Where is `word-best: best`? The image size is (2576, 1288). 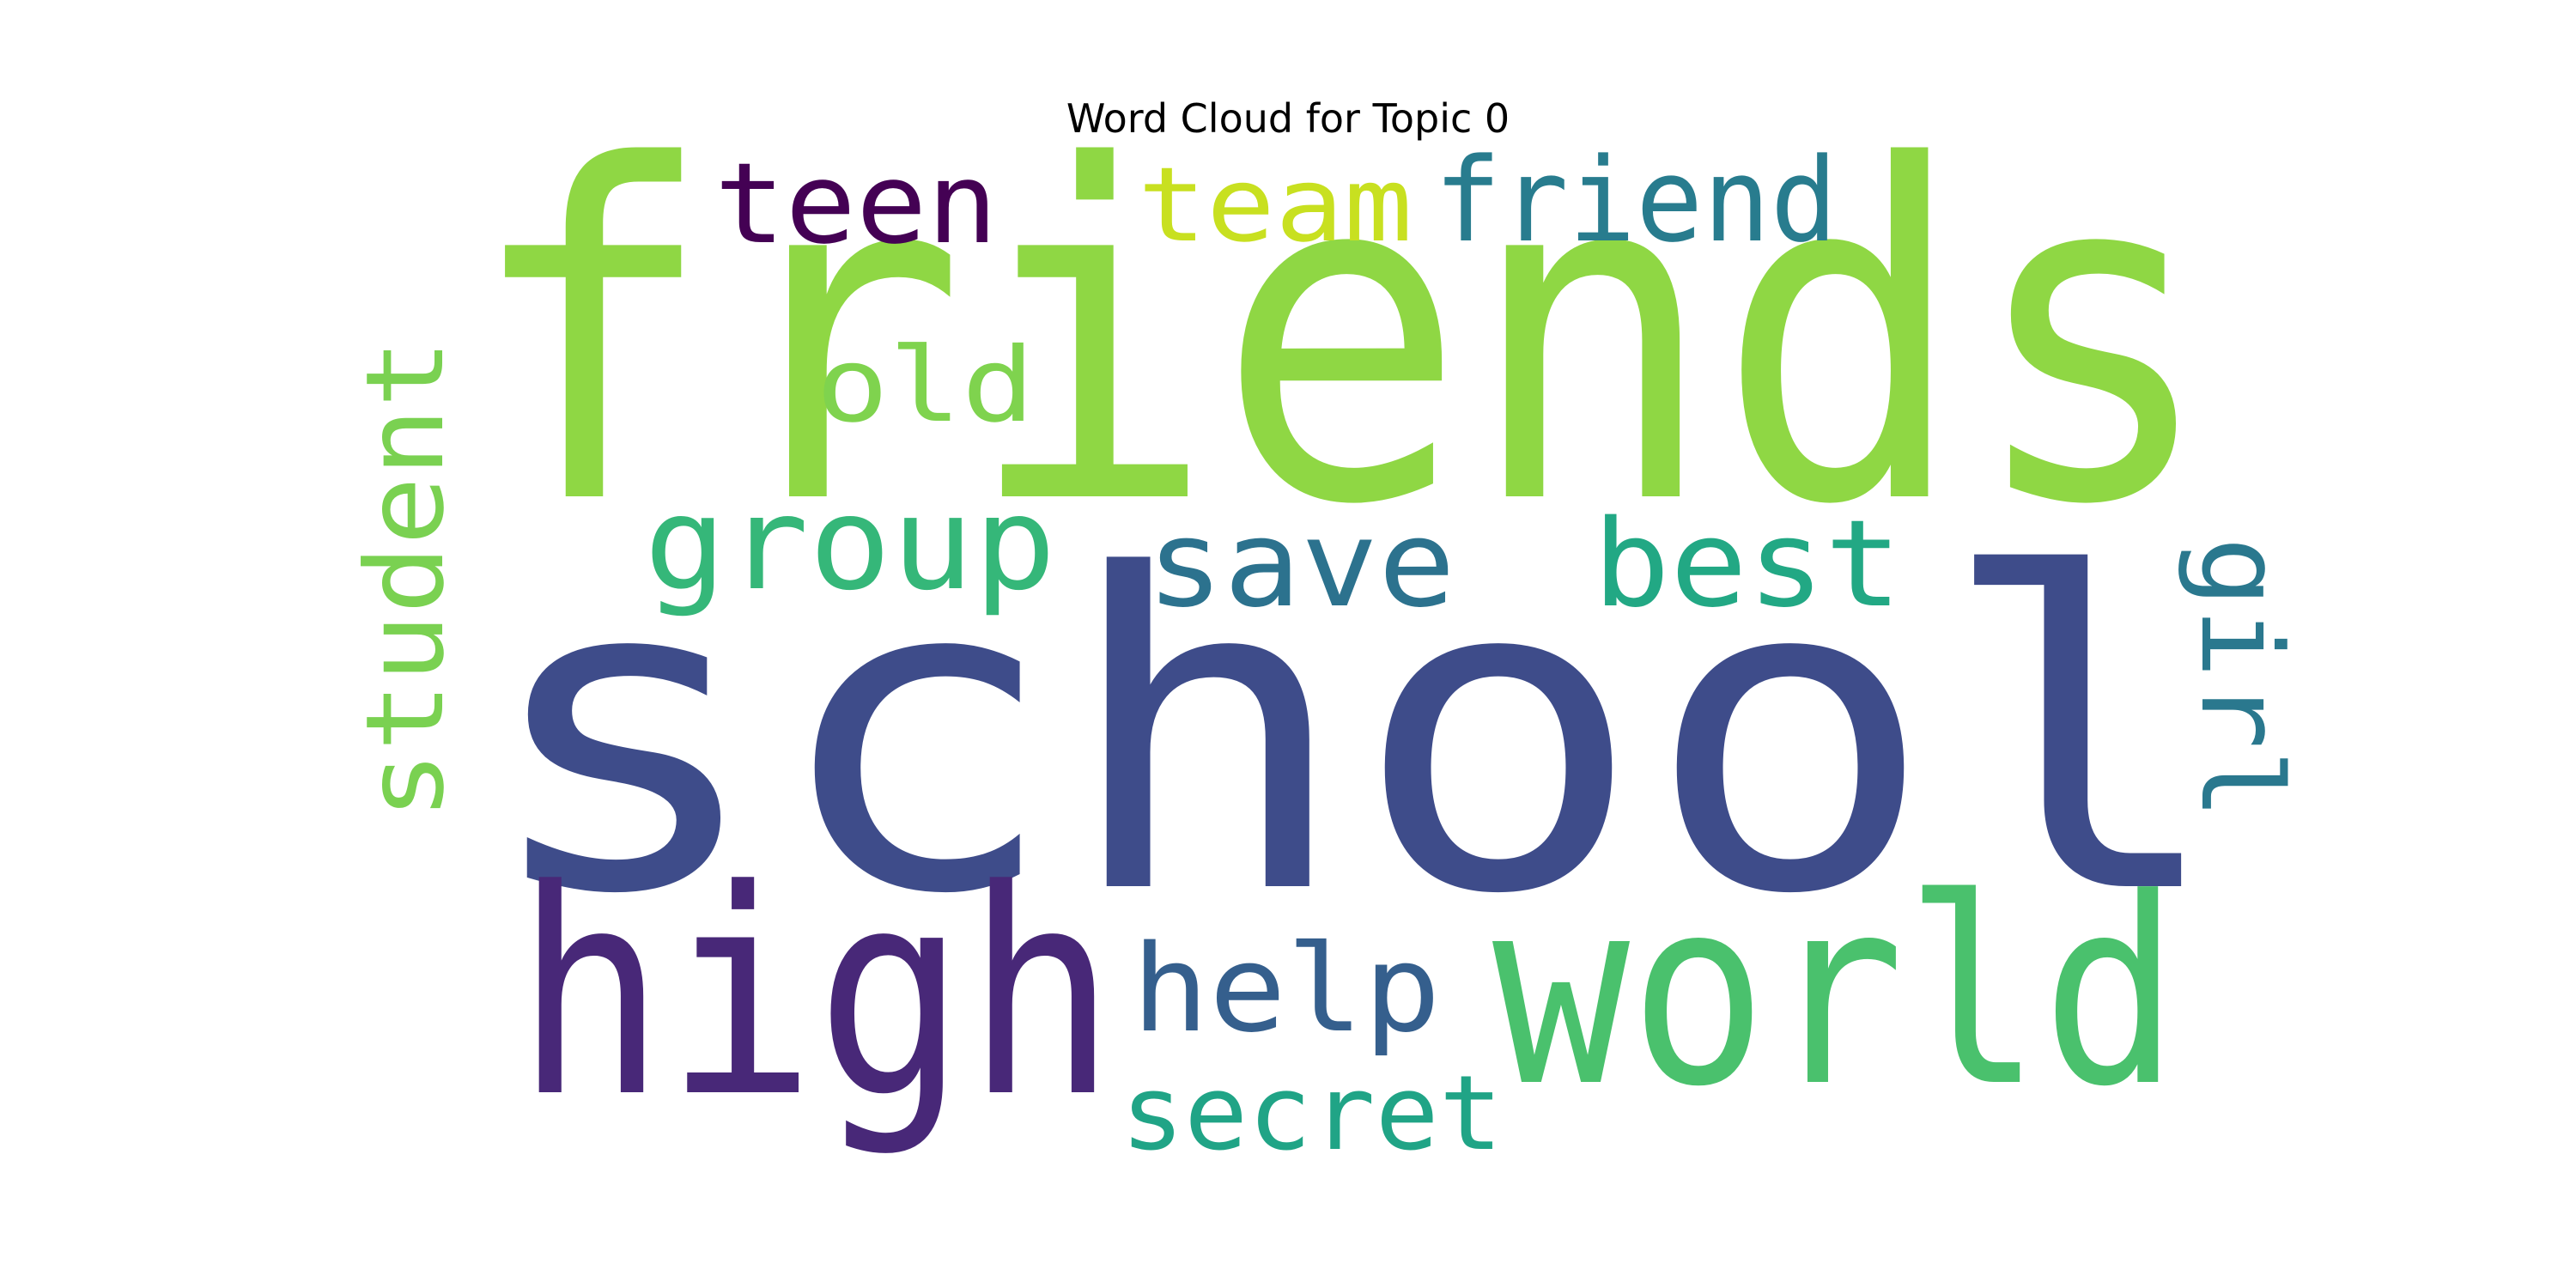 word-best: best is located at coordinates (1748, 565).